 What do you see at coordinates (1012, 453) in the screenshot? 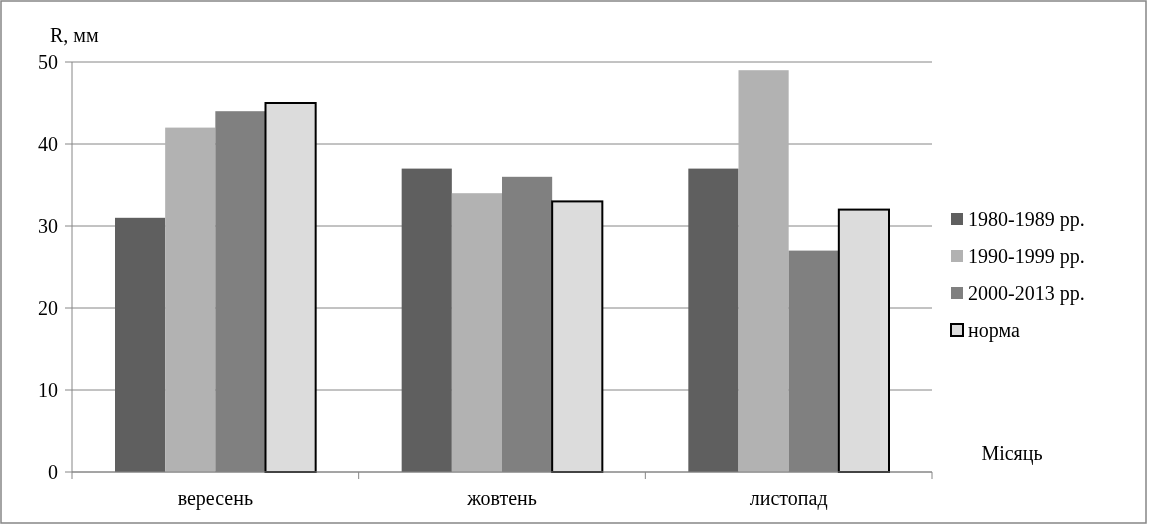
I see `x-axis-title: Місяць` at bounding box center [1012, 453].